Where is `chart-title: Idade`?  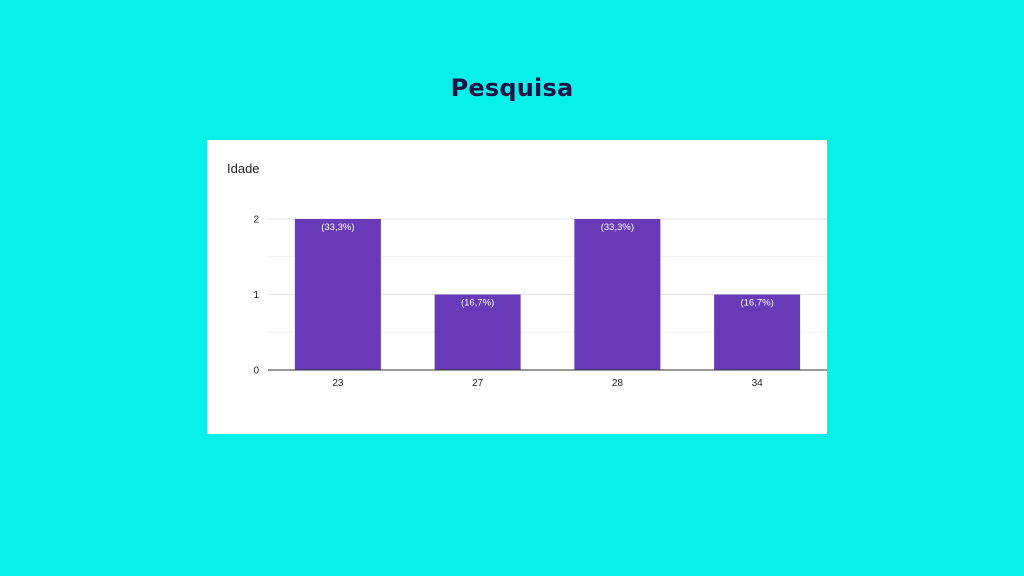
chart-title: Idade is located at coordinates (243, 168).